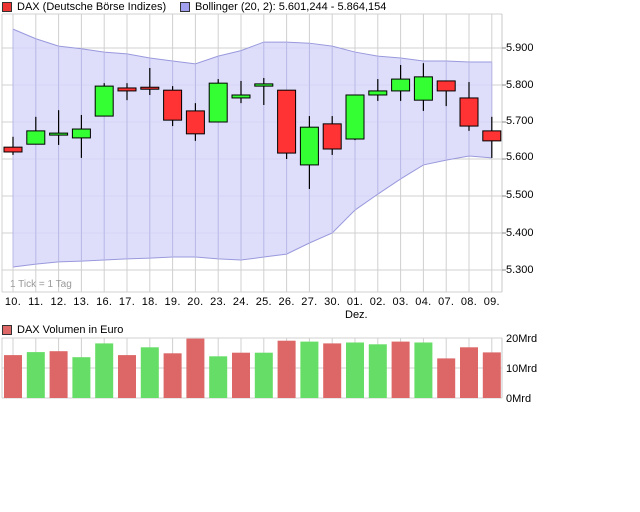 Image resolution: width=640 pixels, height=512 pixels. Describe the element at coordinates (36, 302) in the screenshot. I see `x-tick-label: 11.` at that location.